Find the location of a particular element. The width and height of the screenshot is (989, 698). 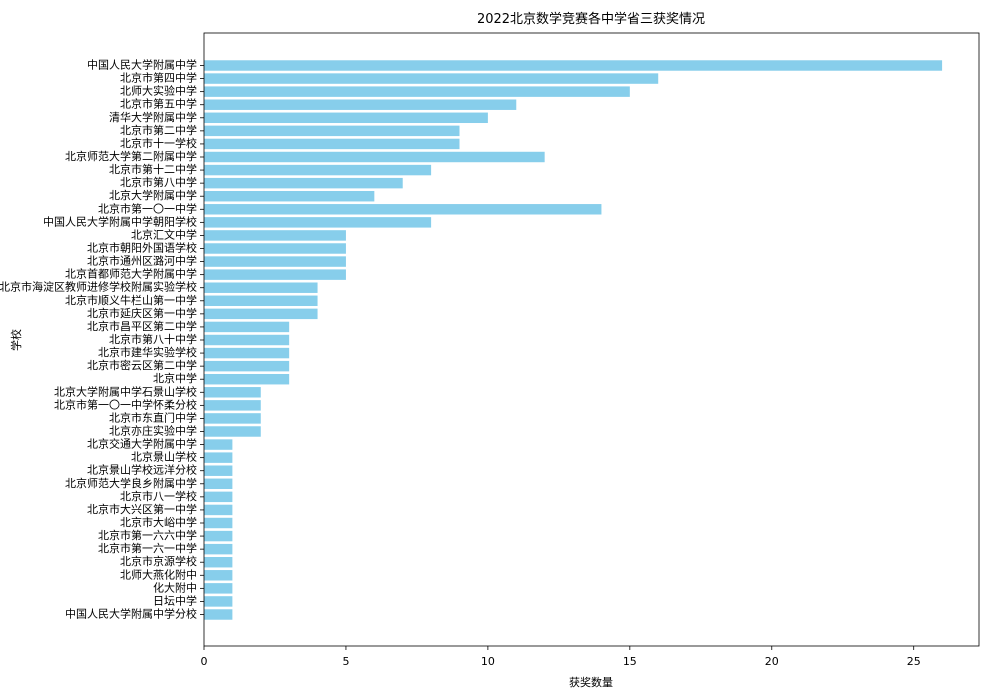

y-tick-label: 化大附中 is located at coordinates (175, 587).